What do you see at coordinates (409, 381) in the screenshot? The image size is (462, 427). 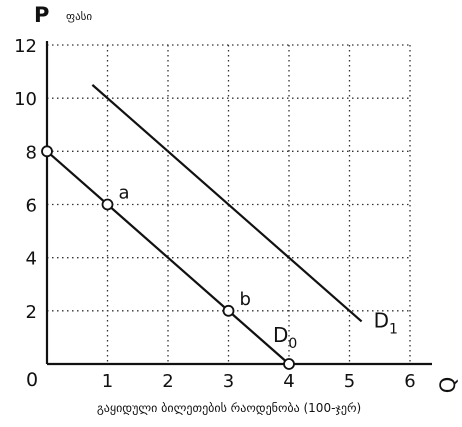 I see `x-tick-label-6: 6` at bounding box center [409, 381].